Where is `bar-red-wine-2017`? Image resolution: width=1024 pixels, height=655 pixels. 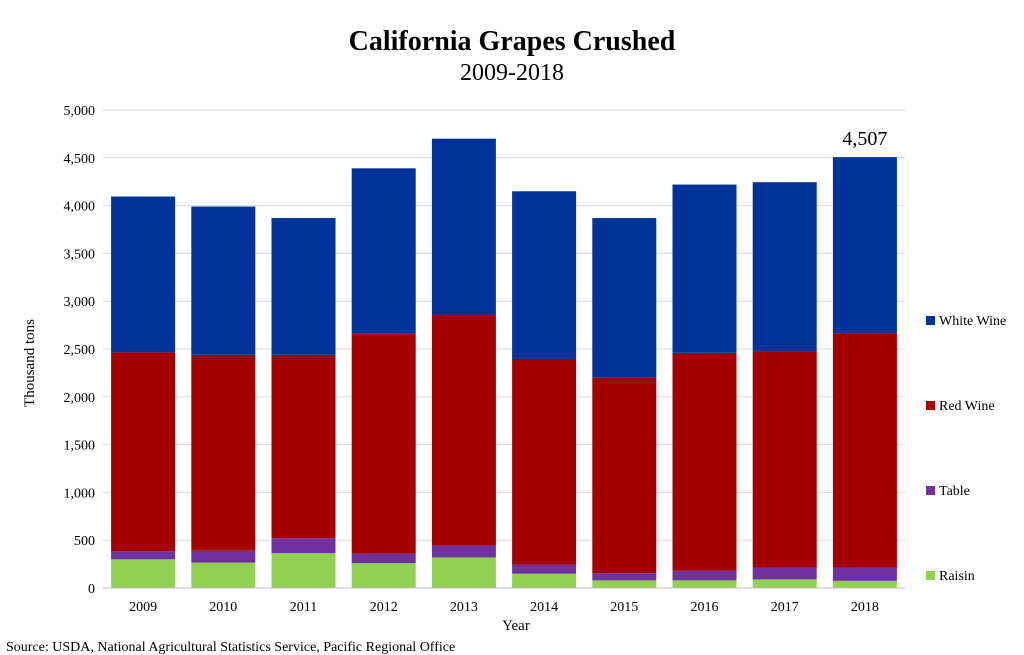
bar-red-wine-2017 is located at coordinates (784, 459).